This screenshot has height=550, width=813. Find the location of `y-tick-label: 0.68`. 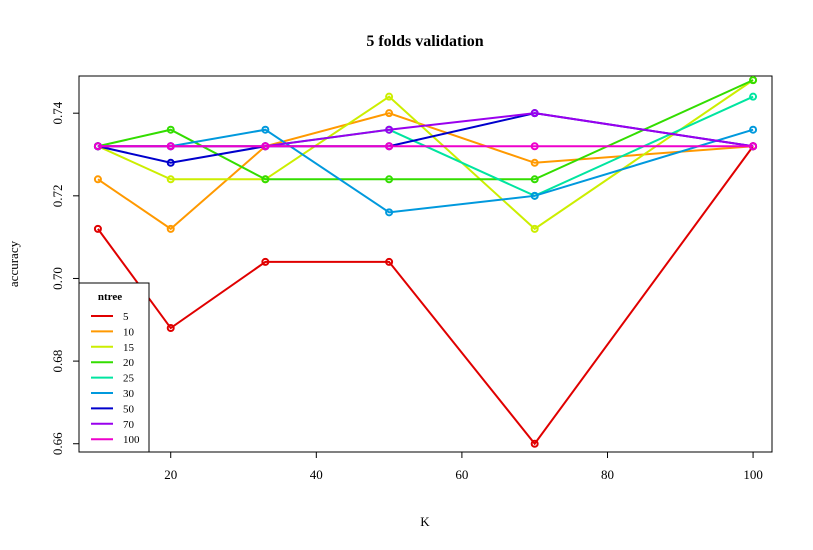

y-tick-label: 0.68 is located at coordinates (57, 361).